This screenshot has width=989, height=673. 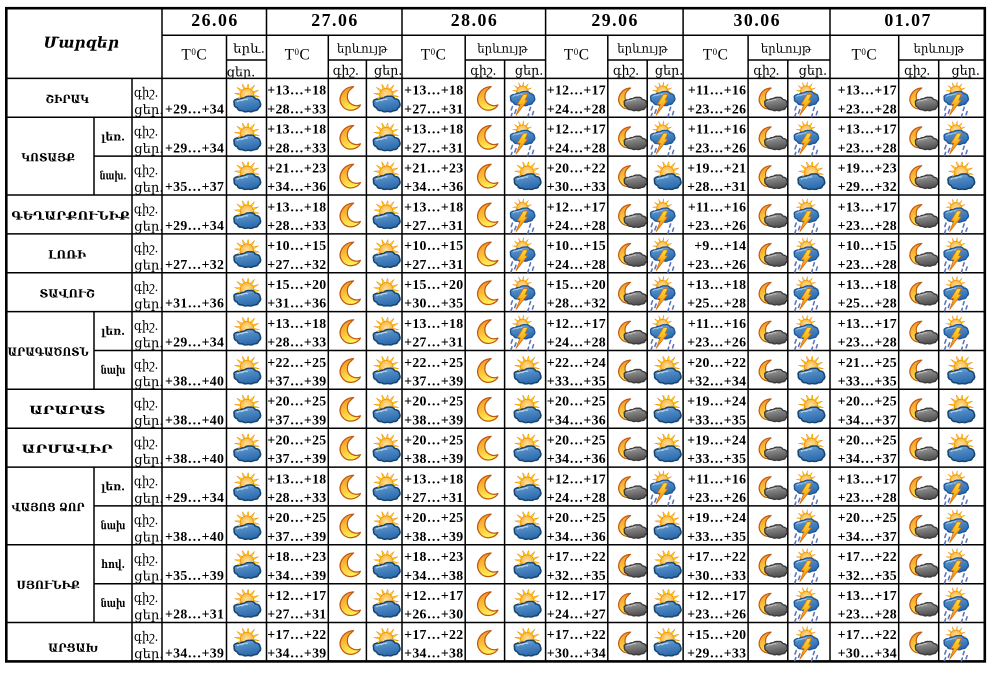 What do you see at coordinates (433, 419) in the screenshot?
I see `svg-text: +38…+39` at bounding box center [433, 419].